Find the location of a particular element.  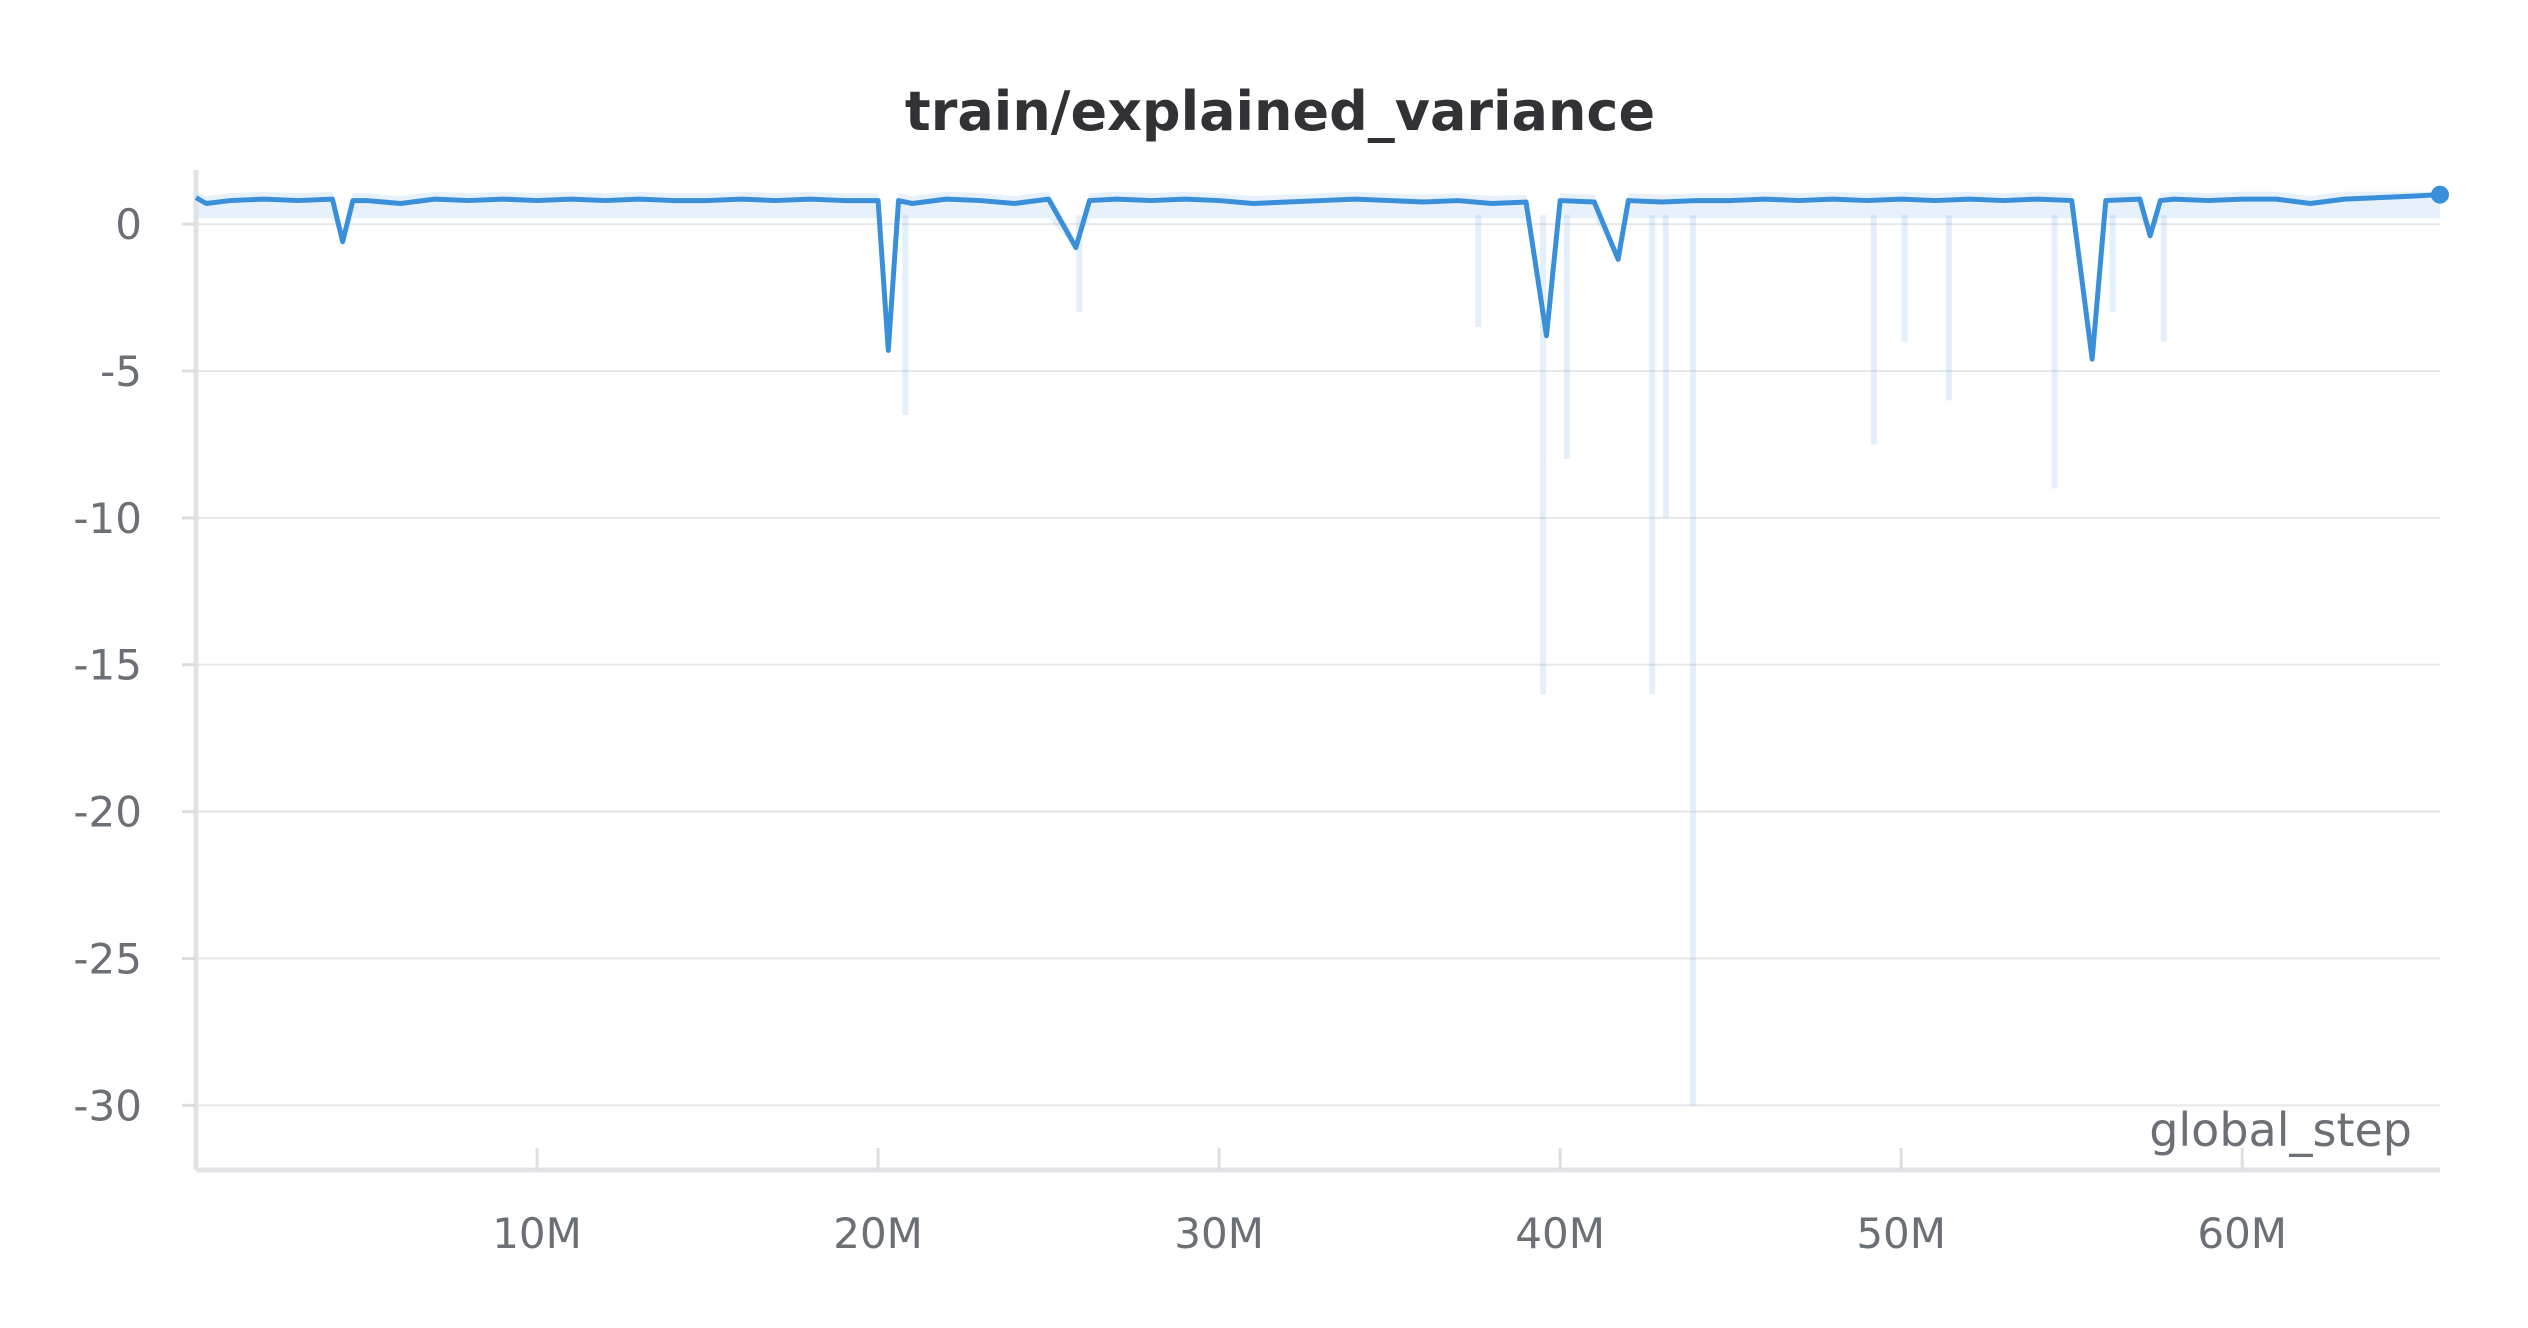

x-tick-label: 10M is located at coordinates (537, 1233).